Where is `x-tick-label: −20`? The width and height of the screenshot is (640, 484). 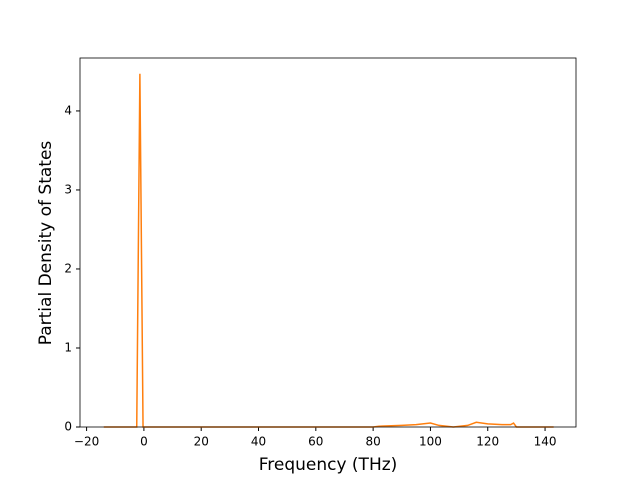 x-tick-label: −20 is located at coordinates (86, 442).